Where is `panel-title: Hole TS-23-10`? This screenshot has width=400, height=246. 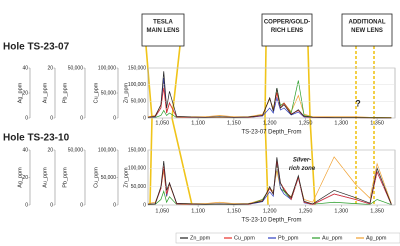 panel-title: Hole TS-23-10 is located at coordinates (36, 138).